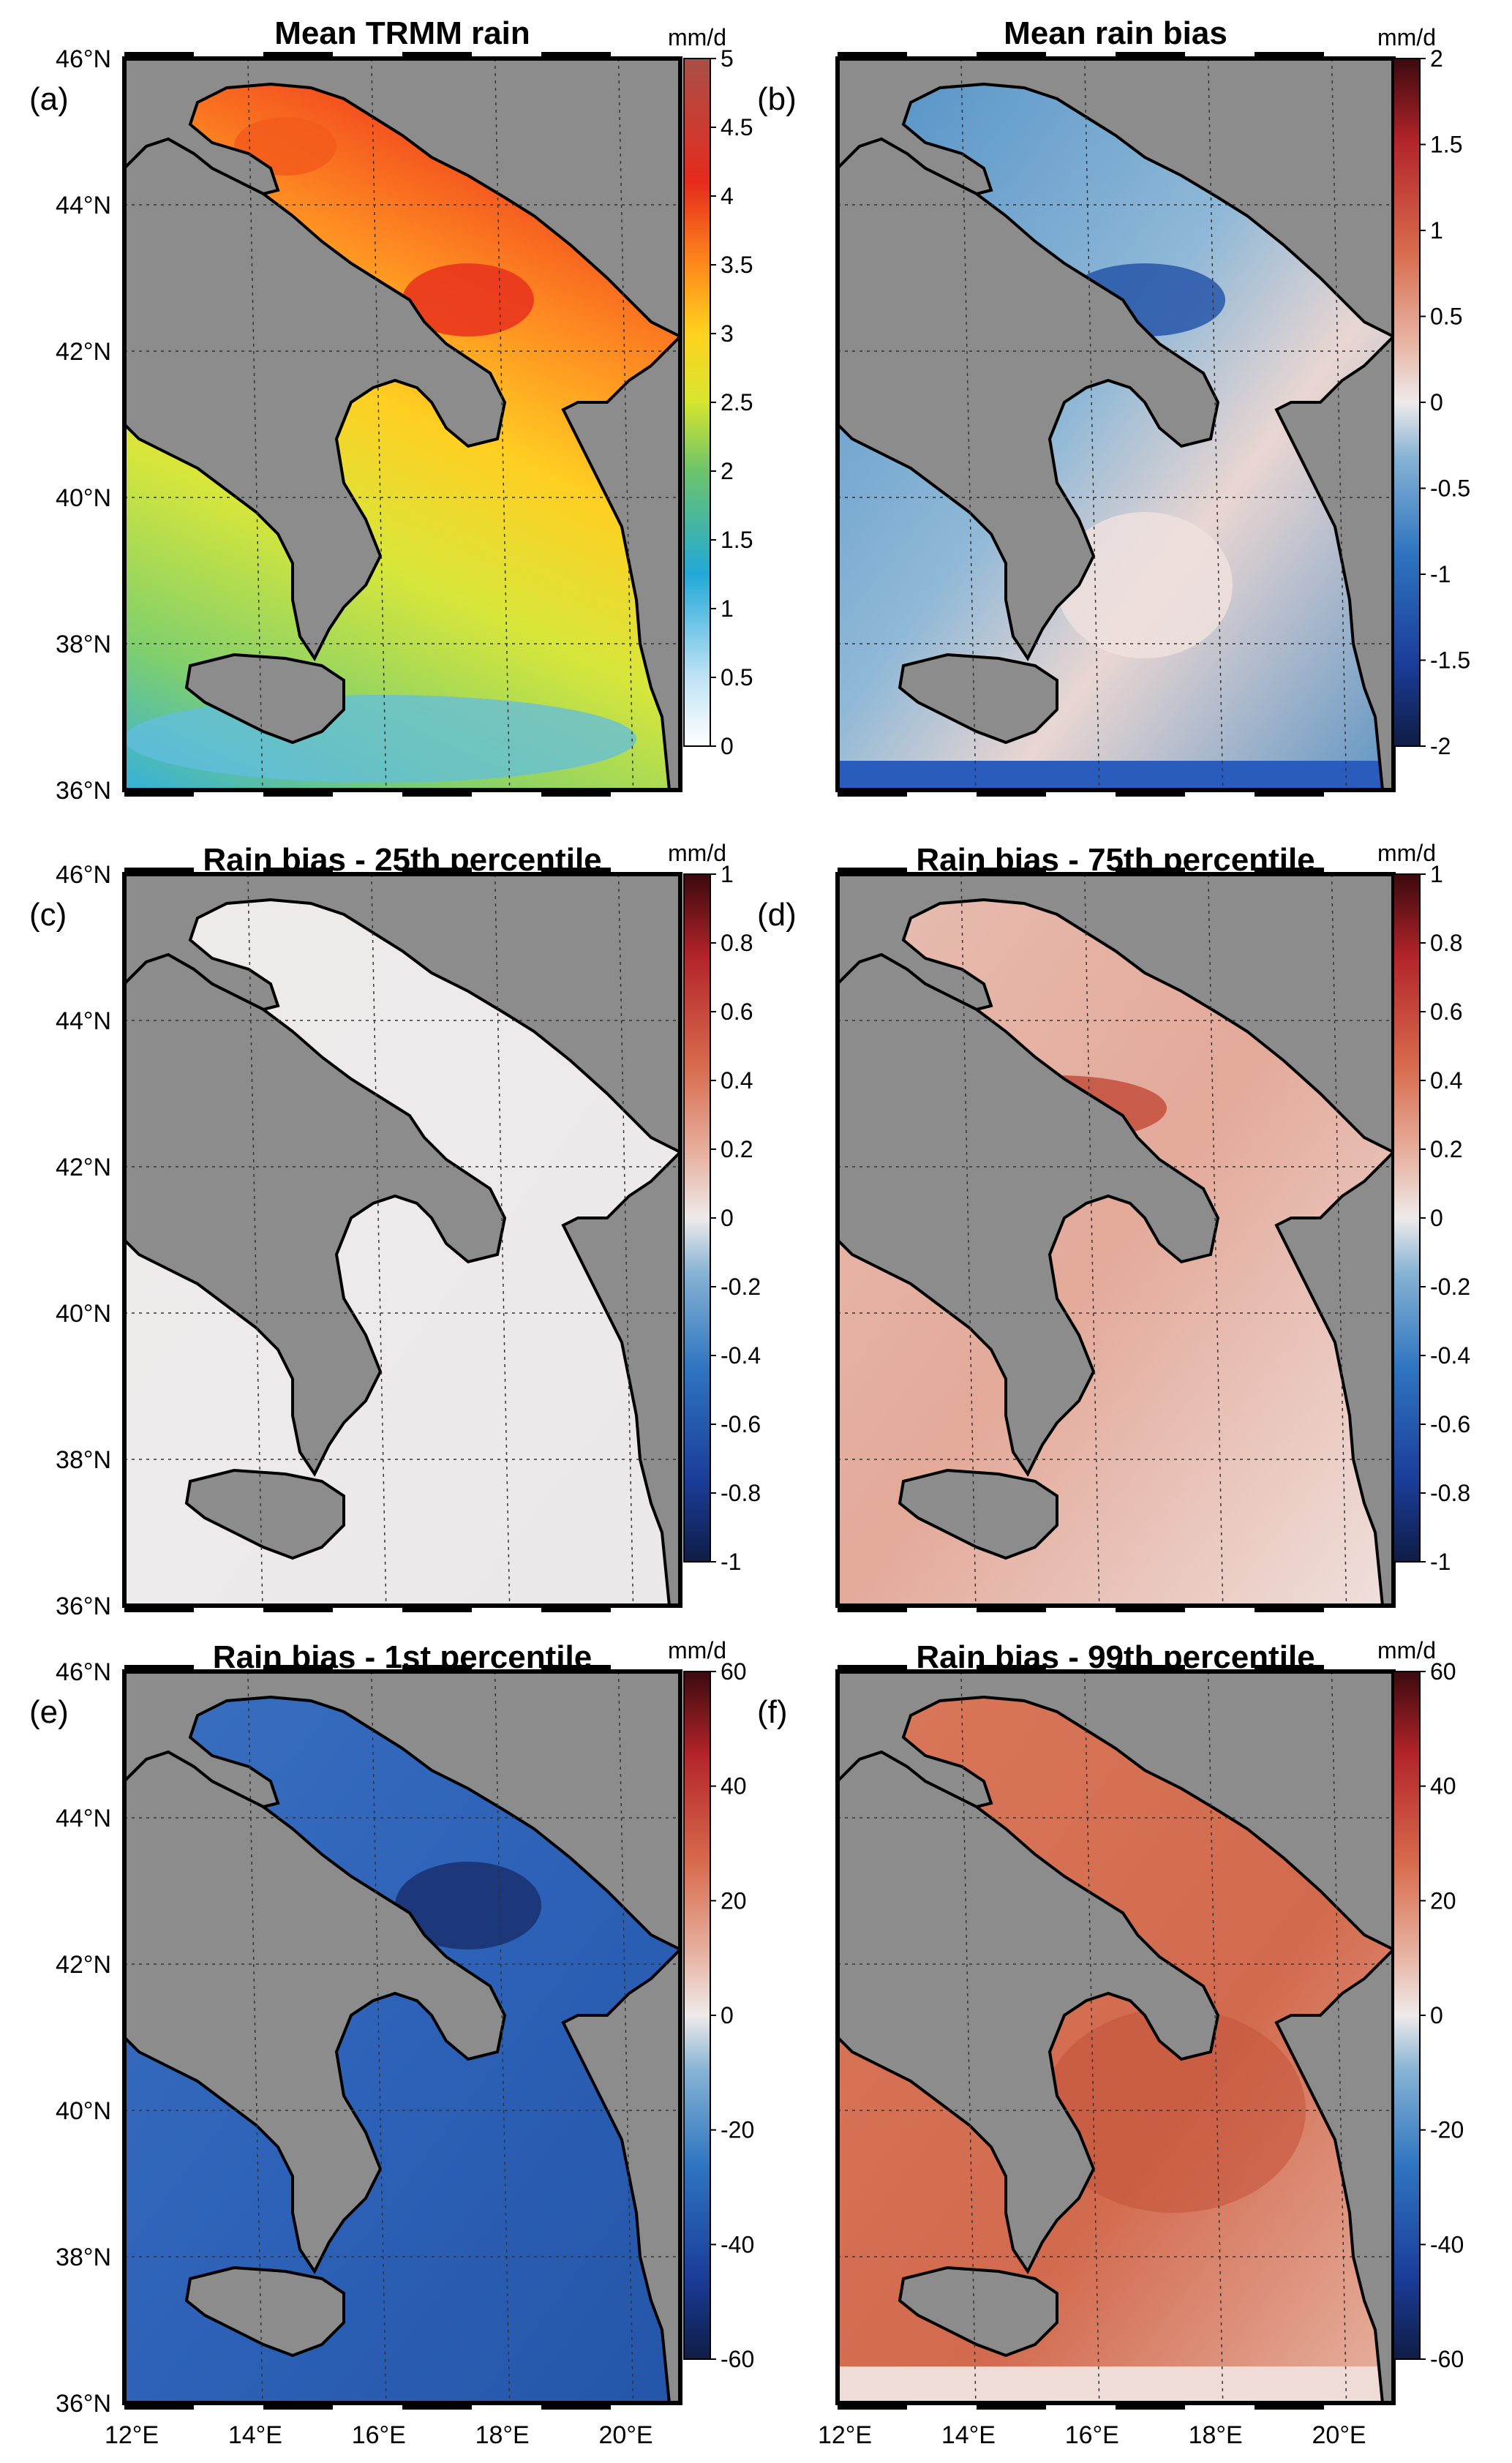  What do you see at coordinates (1116, 33) in the screenshot?
I see `panel-title-b: Mean rain bias` at bounding box center [1116, 33].